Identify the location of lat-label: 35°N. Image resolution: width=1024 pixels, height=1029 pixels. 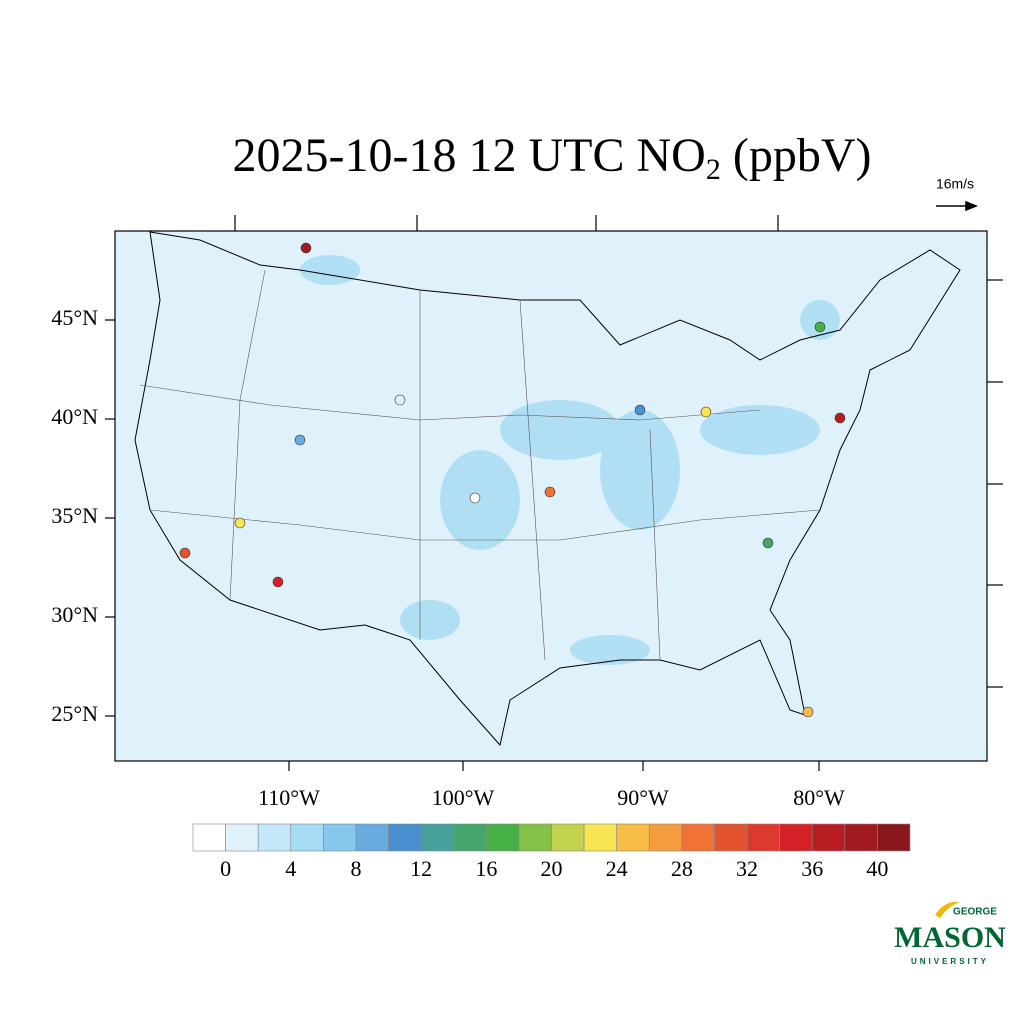
(74, 515).